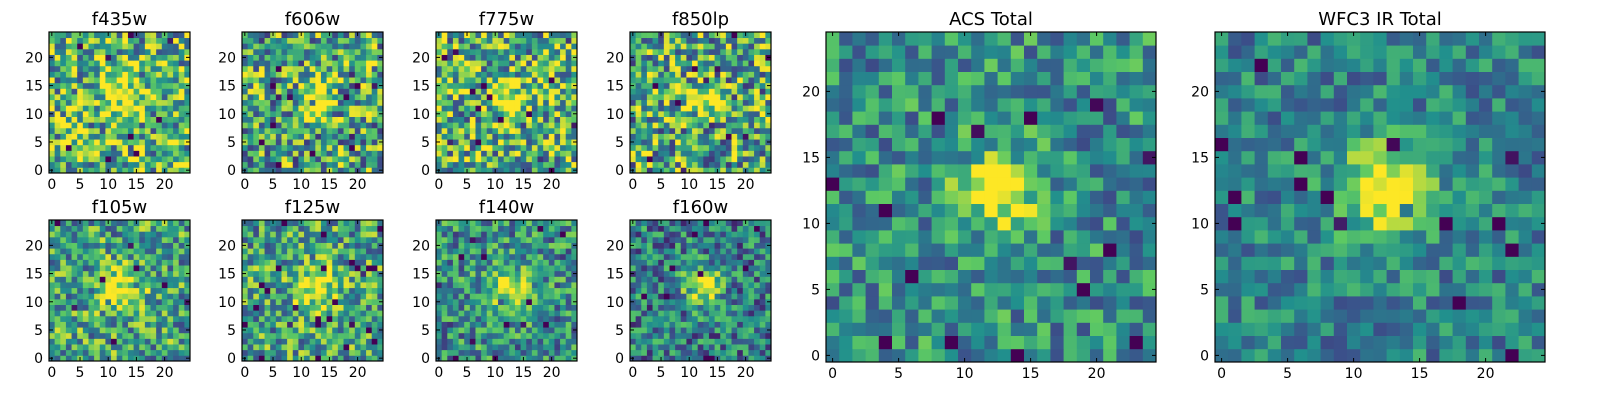  Describe the element at coordinates (34, 275) in the screenshot. I see `y-tick-label: 15` at that location.